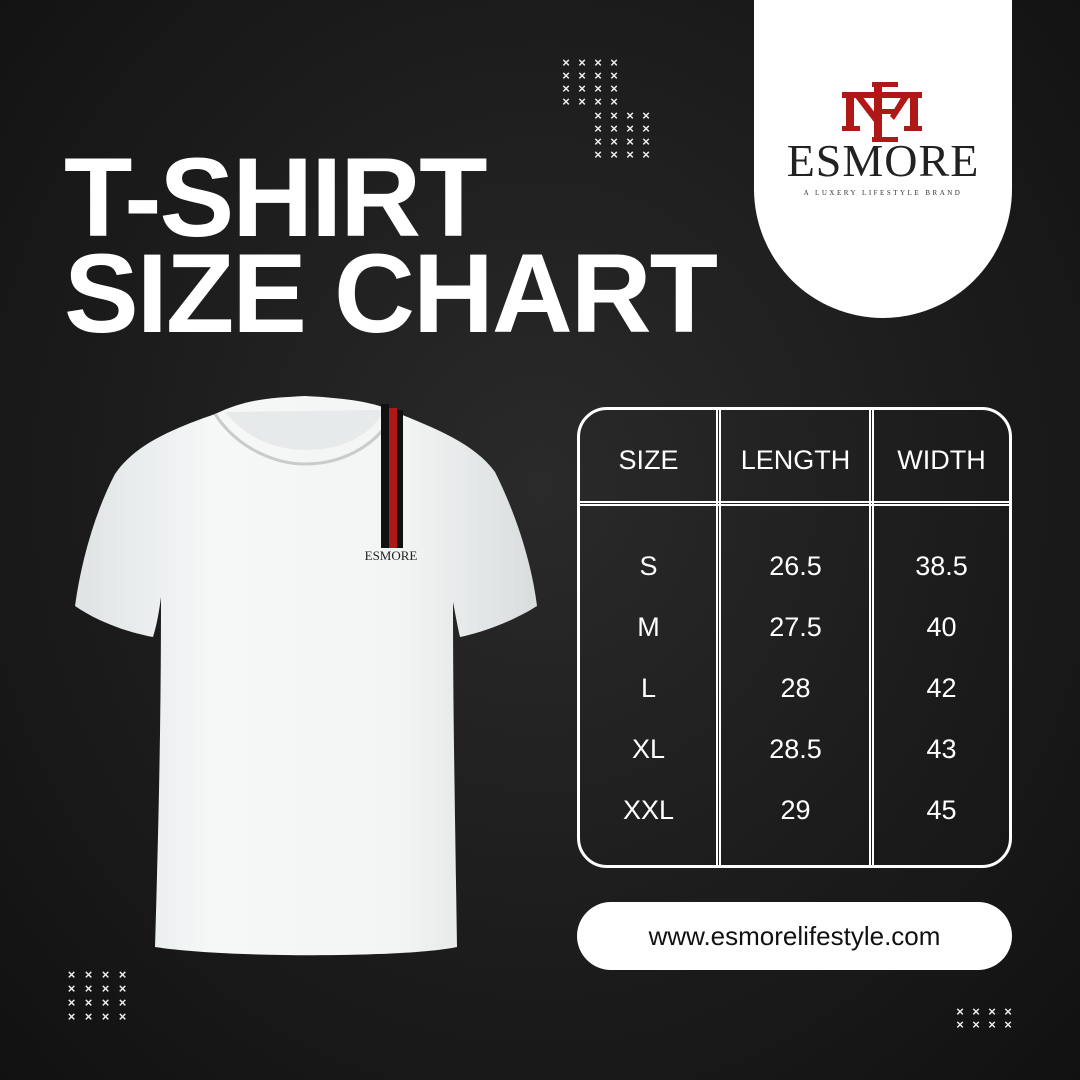 This screenshot has width=1080, height=1080. What do you see at coordinates (795, 688) in the screenshot?
I see `cell-length: 28` at bounding box center [795, 688].